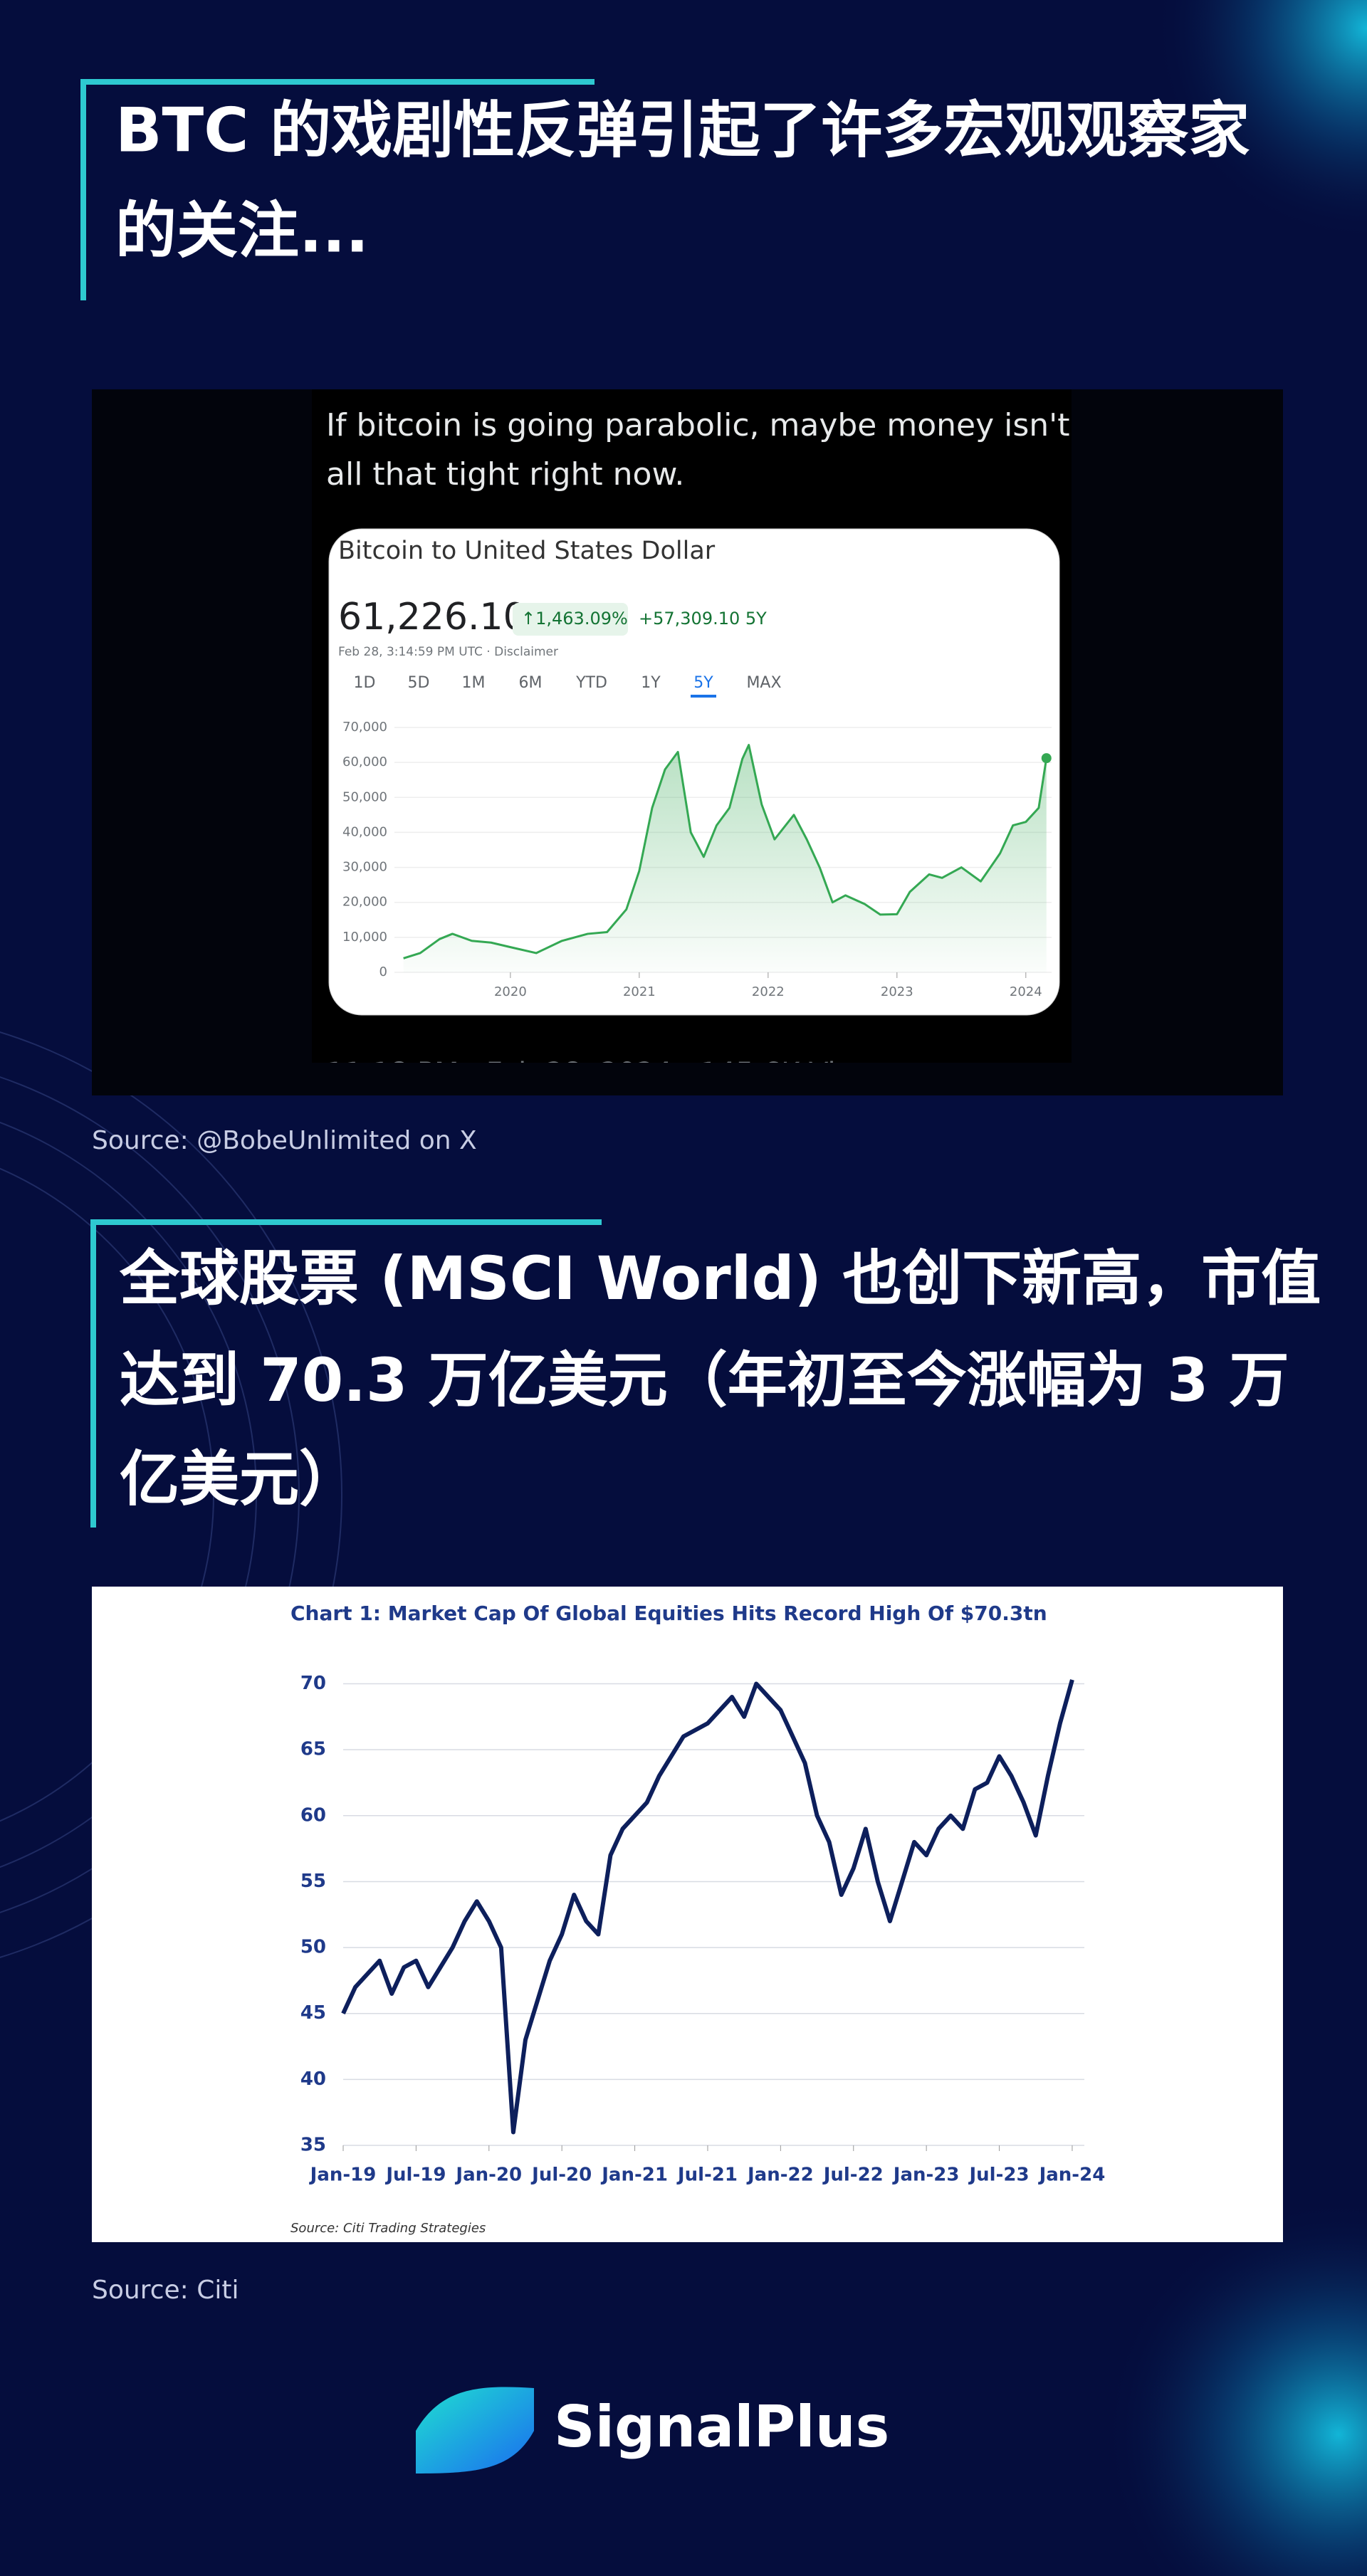  I want to click on x-tick-label: 2020, so click(510, 992).